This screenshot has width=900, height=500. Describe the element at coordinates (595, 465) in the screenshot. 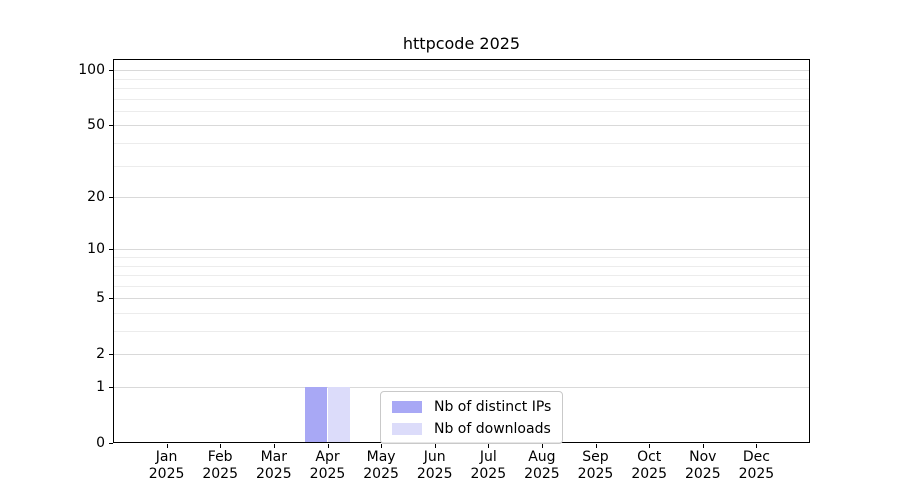

I see `x-tick-label-sep: Sep 2025` at that location.